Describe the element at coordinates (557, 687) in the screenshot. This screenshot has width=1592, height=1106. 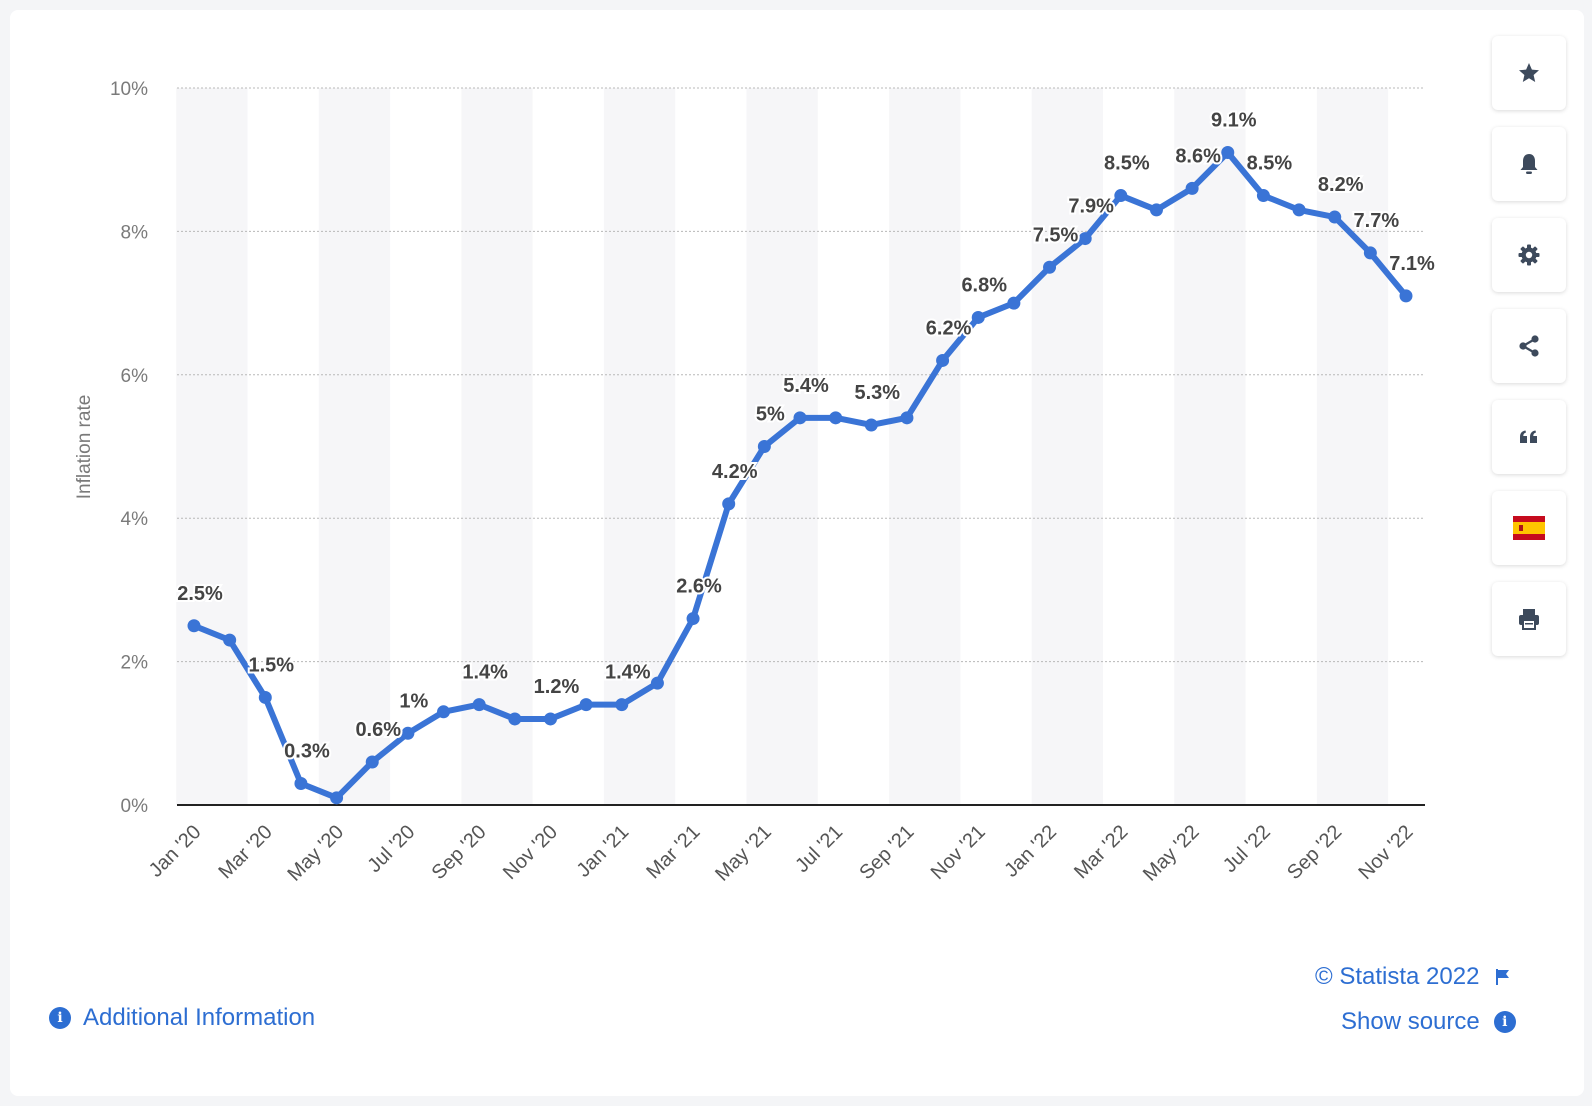
I see `data-label: 1.2%` at that location.